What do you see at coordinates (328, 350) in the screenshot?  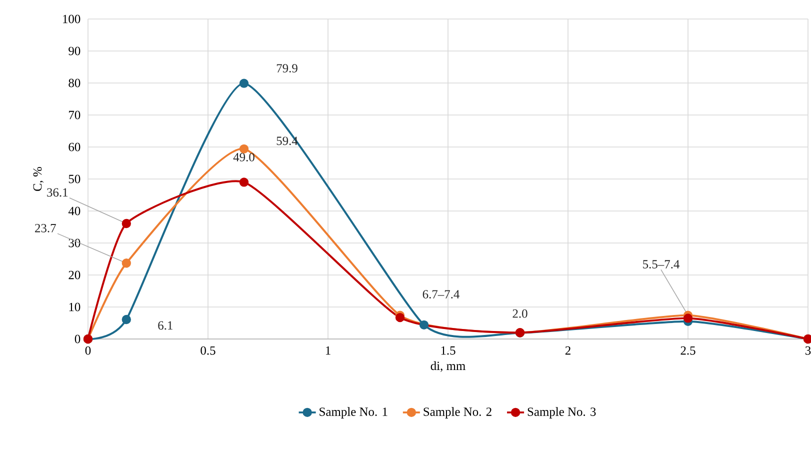 I see `x-tick-label: 1` at bounding box center [328, 350].